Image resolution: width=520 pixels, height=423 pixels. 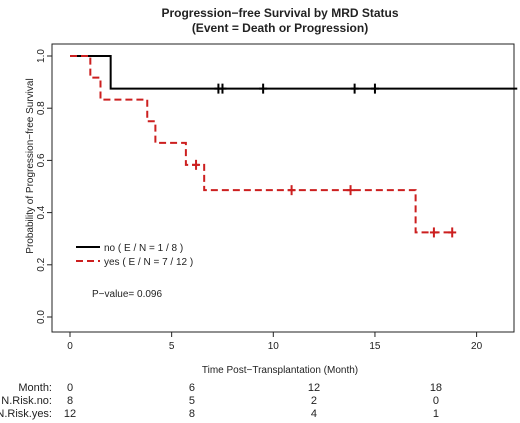 I want to click on risk-cell: 5, so click(x=192, y=401).